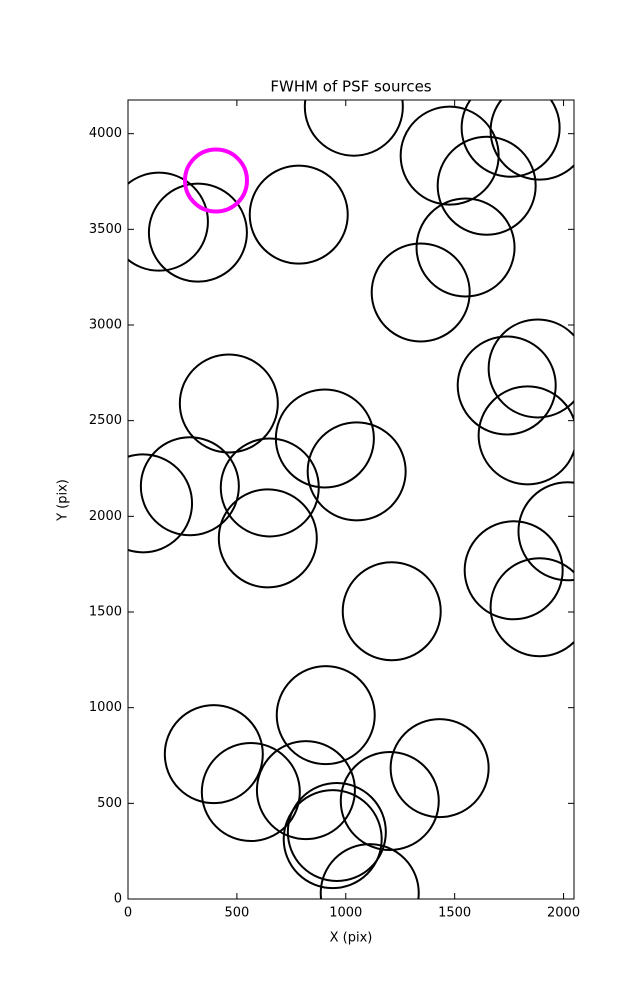 The width and height of the screenshot is (637, 1004). What do you see at coordinates (105, 325) in the screenshot?
I see `y-tick-label: 3000` at bounding box center [105, 325].